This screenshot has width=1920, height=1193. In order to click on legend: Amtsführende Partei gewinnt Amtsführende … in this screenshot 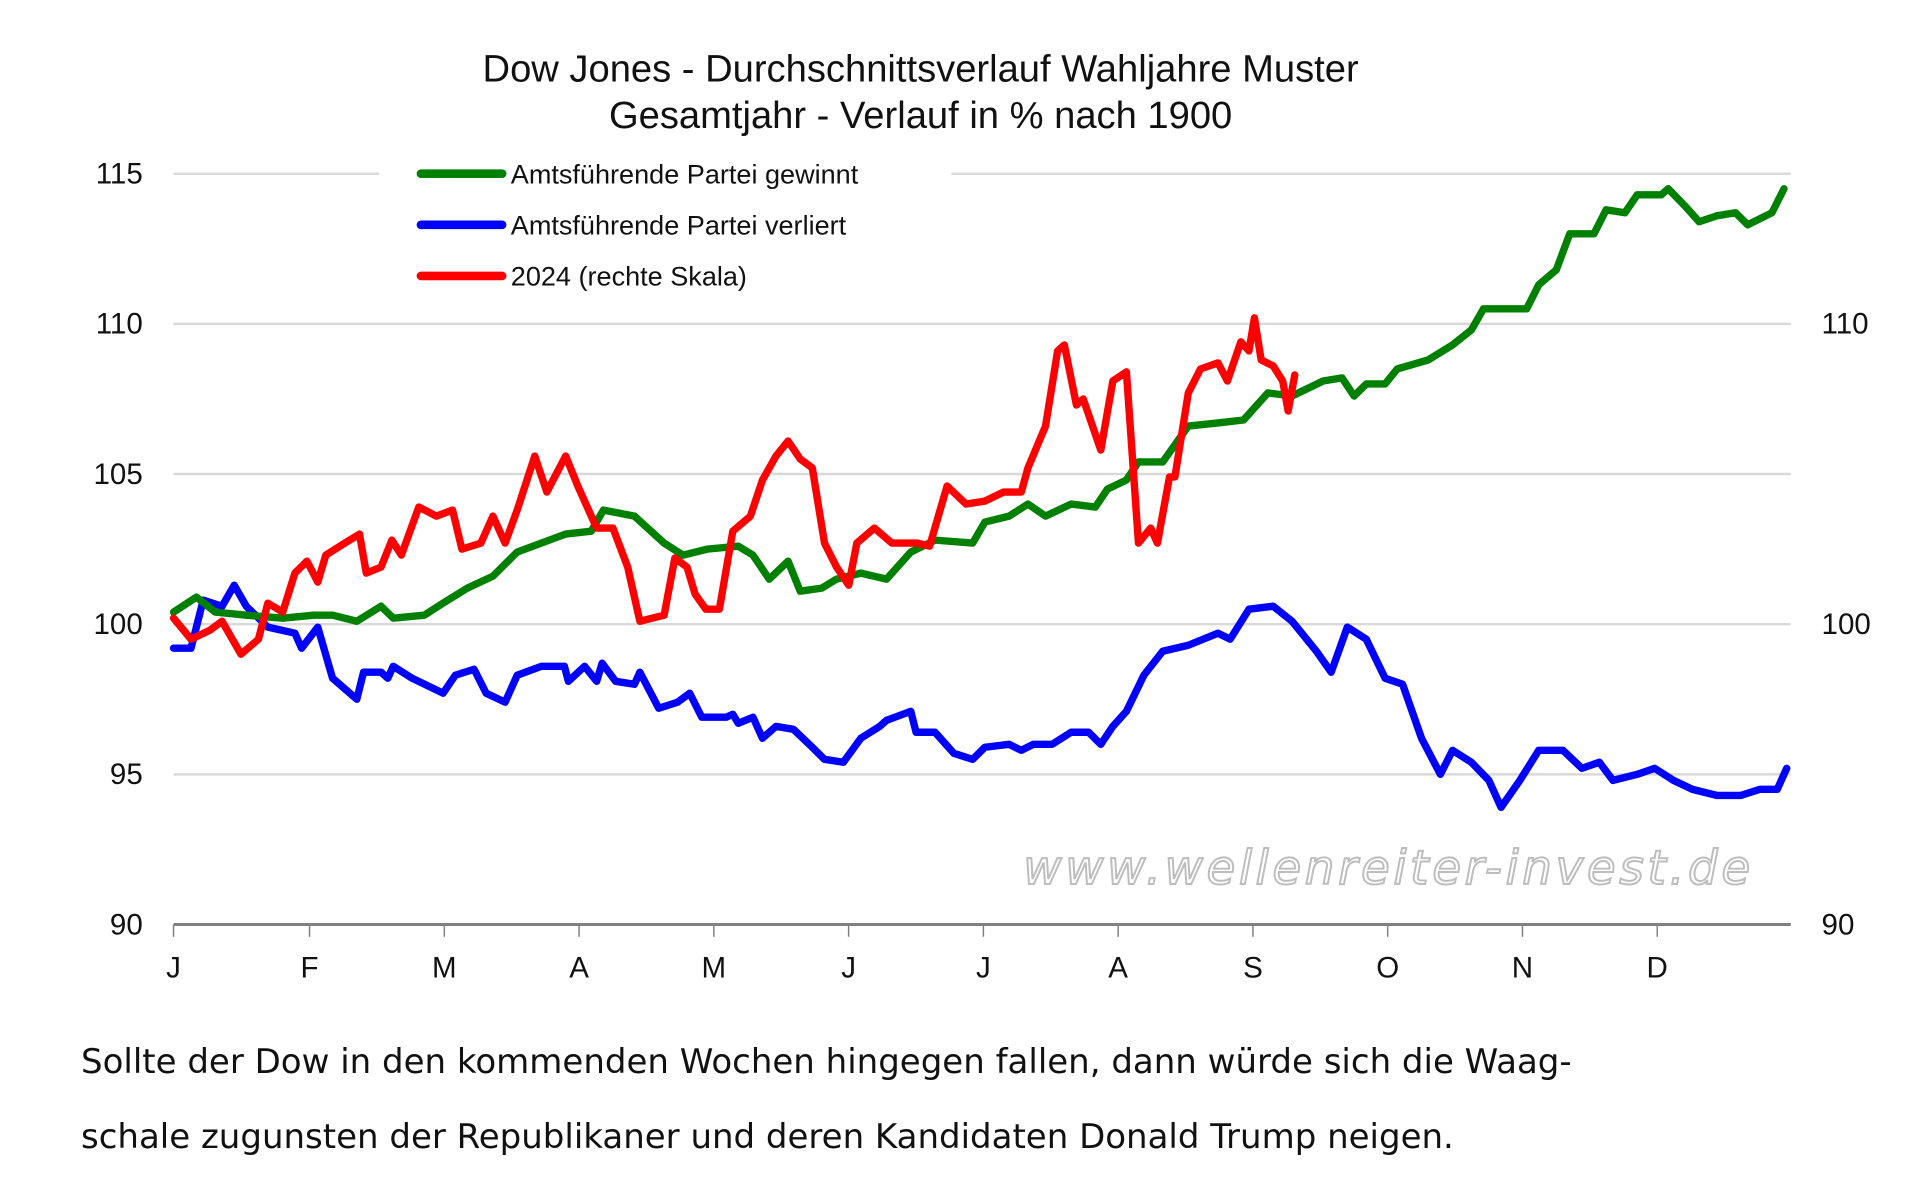, I will do `click(665, 224)`.